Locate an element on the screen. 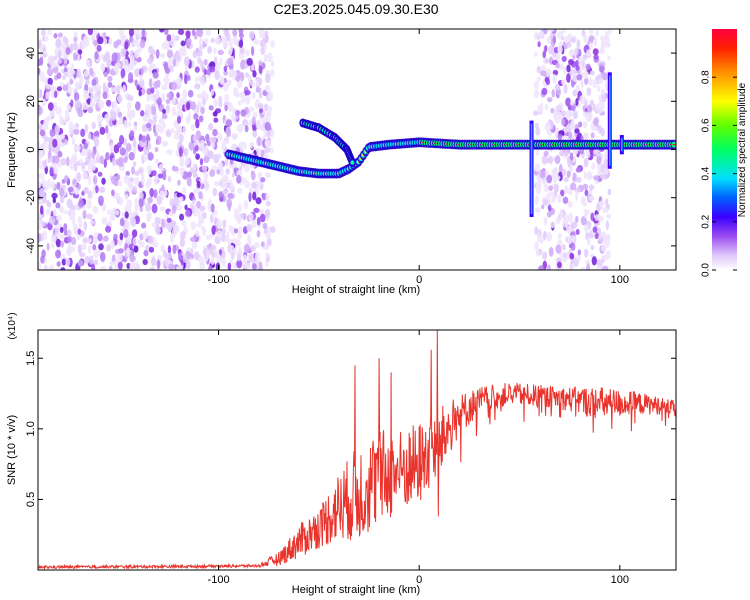  colorbar-tick-label: 0.8 is located at coordinates (706, 77).